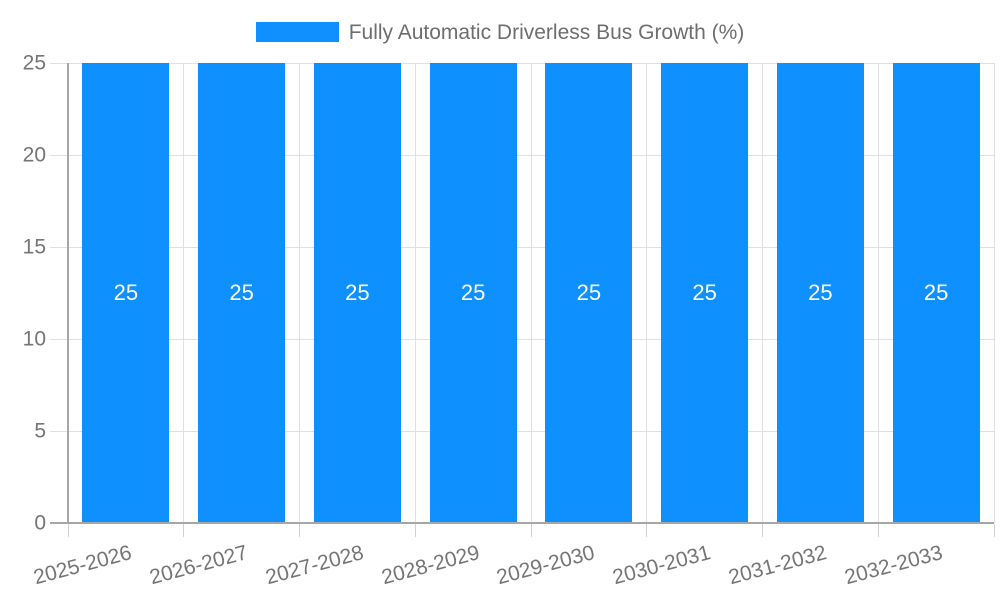  I want to click on y-tick-label: 10, so click(34, 339).